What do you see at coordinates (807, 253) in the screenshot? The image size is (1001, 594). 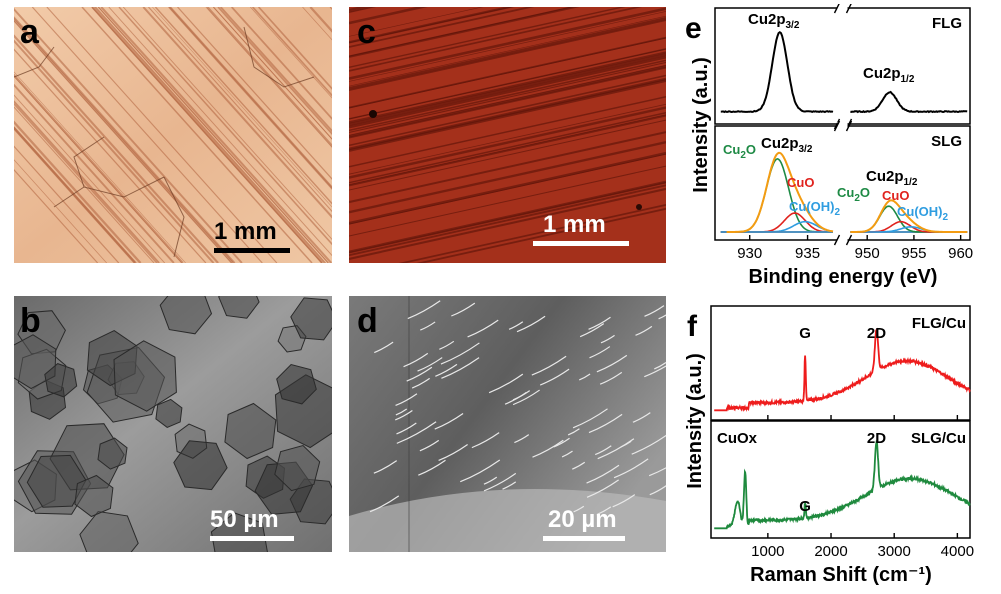 I see `xps-x-tick-1: 935` at bounding box center [807, 253].